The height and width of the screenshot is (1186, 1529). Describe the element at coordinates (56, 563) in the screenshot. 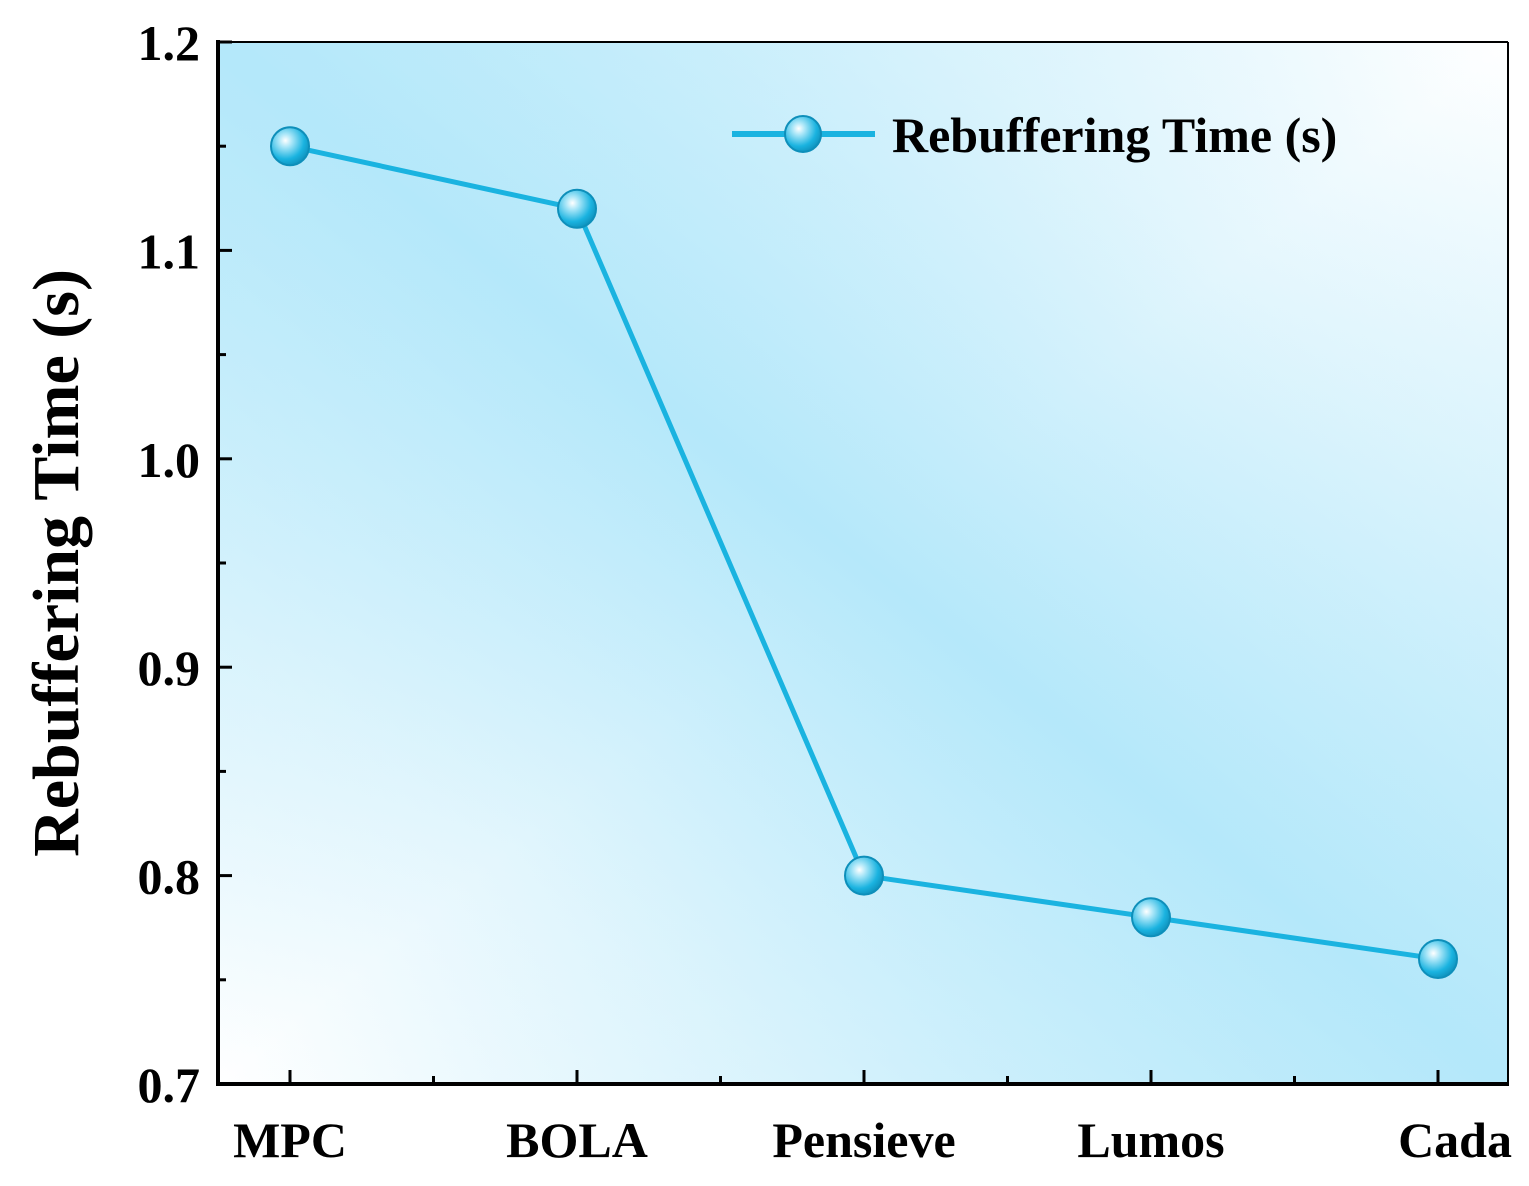

I see `y-axis-title: Rebuffering Time (s)` at that location.